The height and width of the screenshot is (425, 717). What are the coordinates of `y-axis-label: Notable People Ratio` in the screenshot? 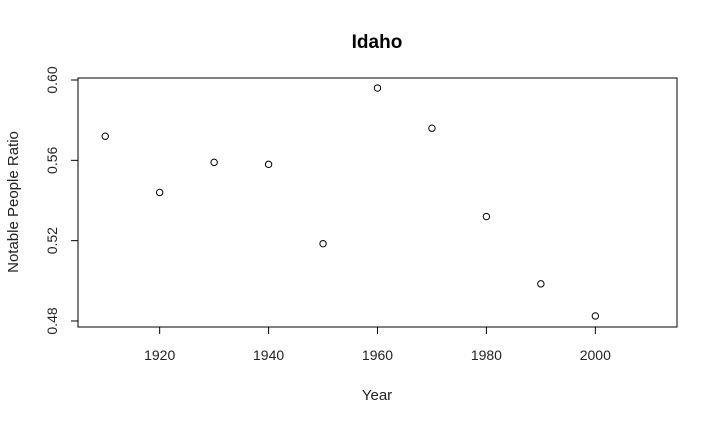 It's located at (13, 202).